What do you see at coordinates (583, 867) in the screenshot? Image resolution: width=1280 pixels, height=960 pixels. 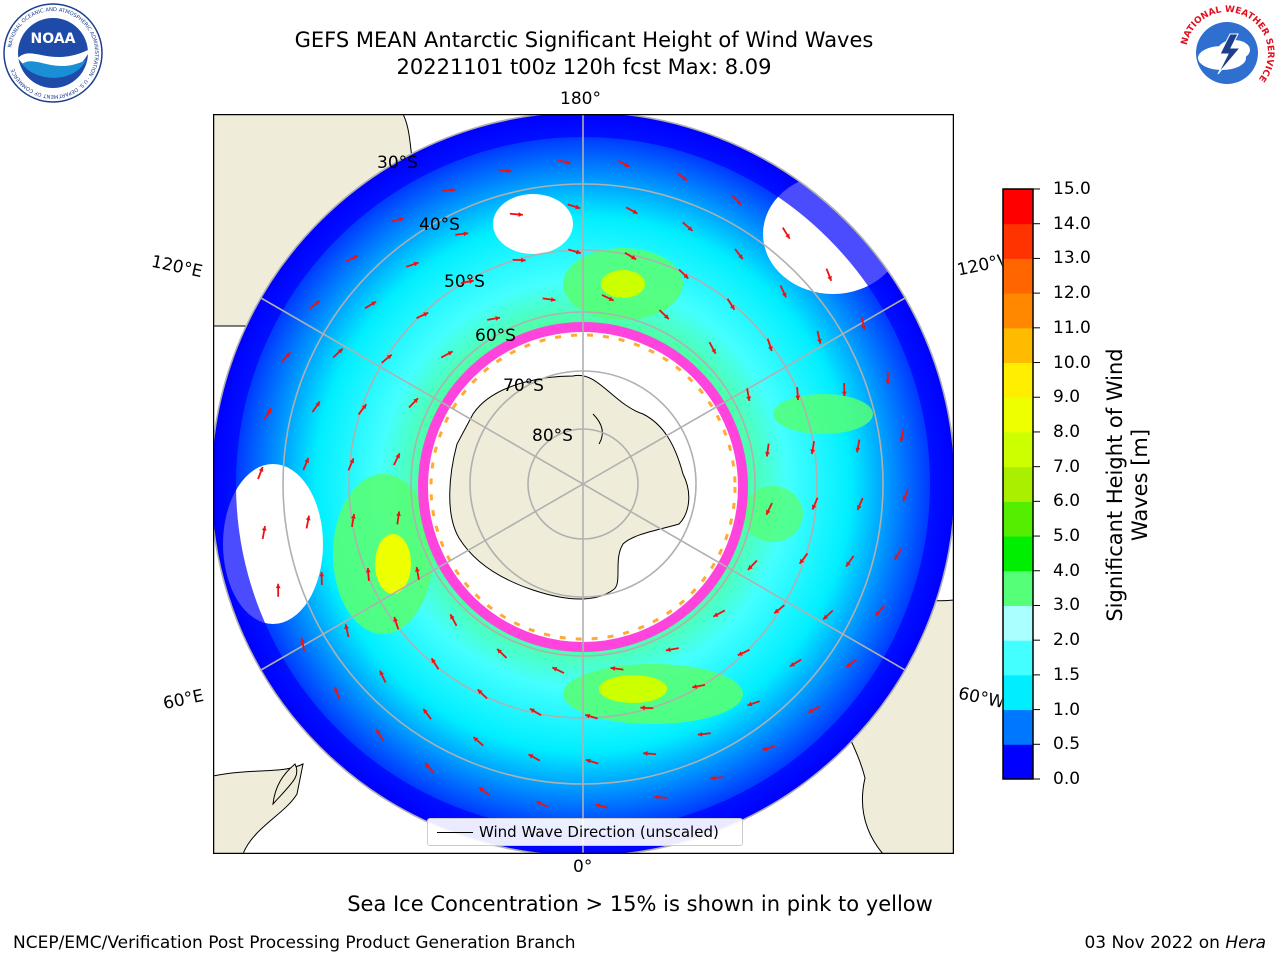 I see `lon-label-0: 0°` at bounding box center [583, 867].